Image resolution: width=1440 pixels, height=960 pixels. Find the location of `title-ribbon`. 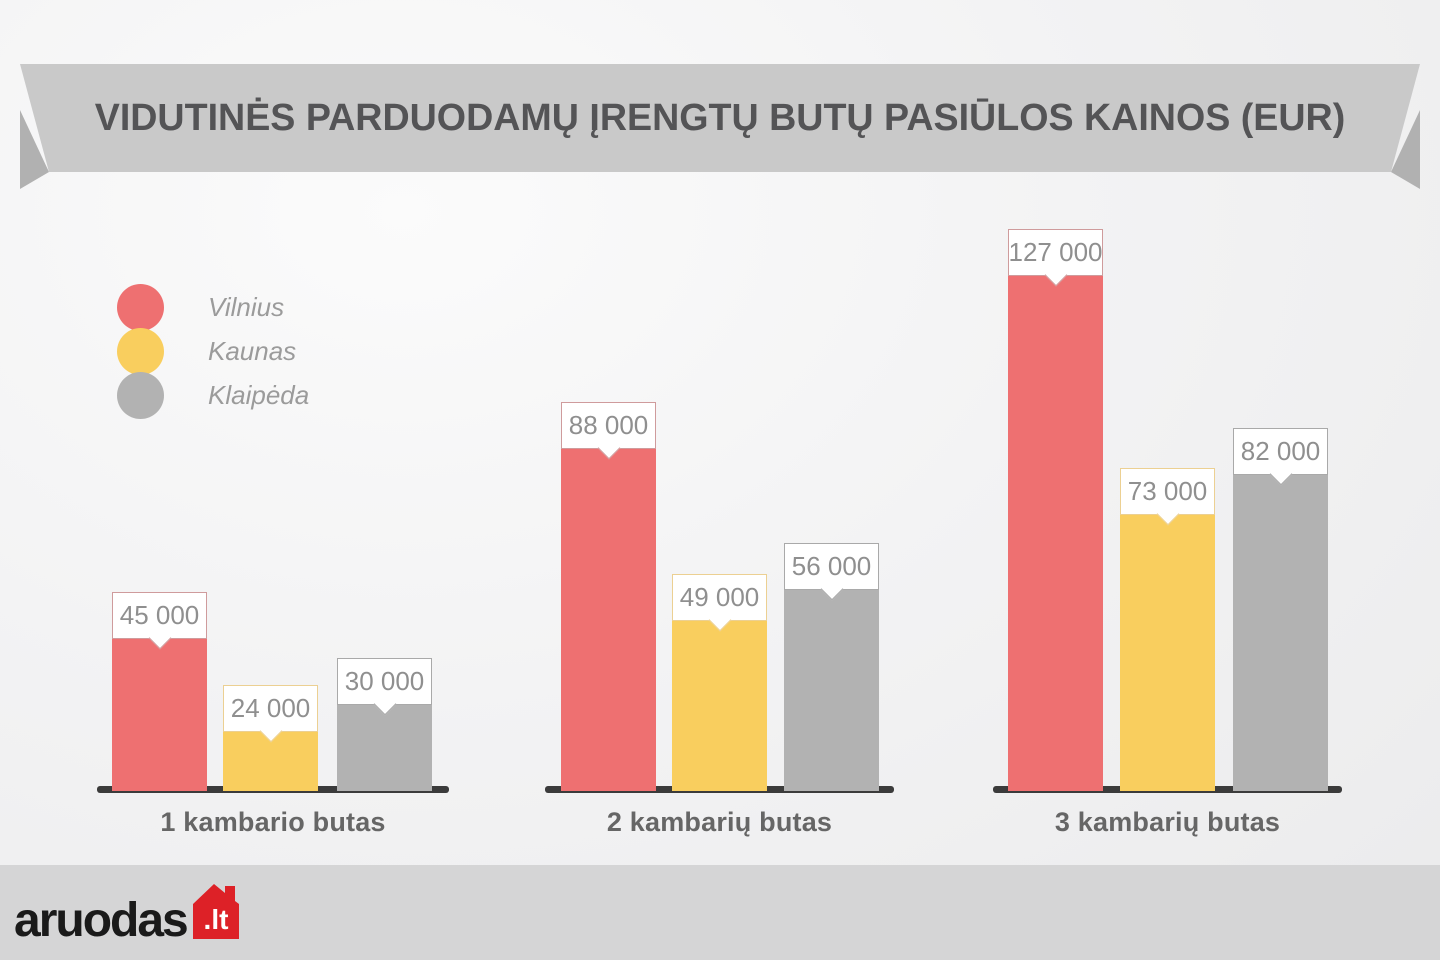

title-ribbon is located at coordinates (720, 126).